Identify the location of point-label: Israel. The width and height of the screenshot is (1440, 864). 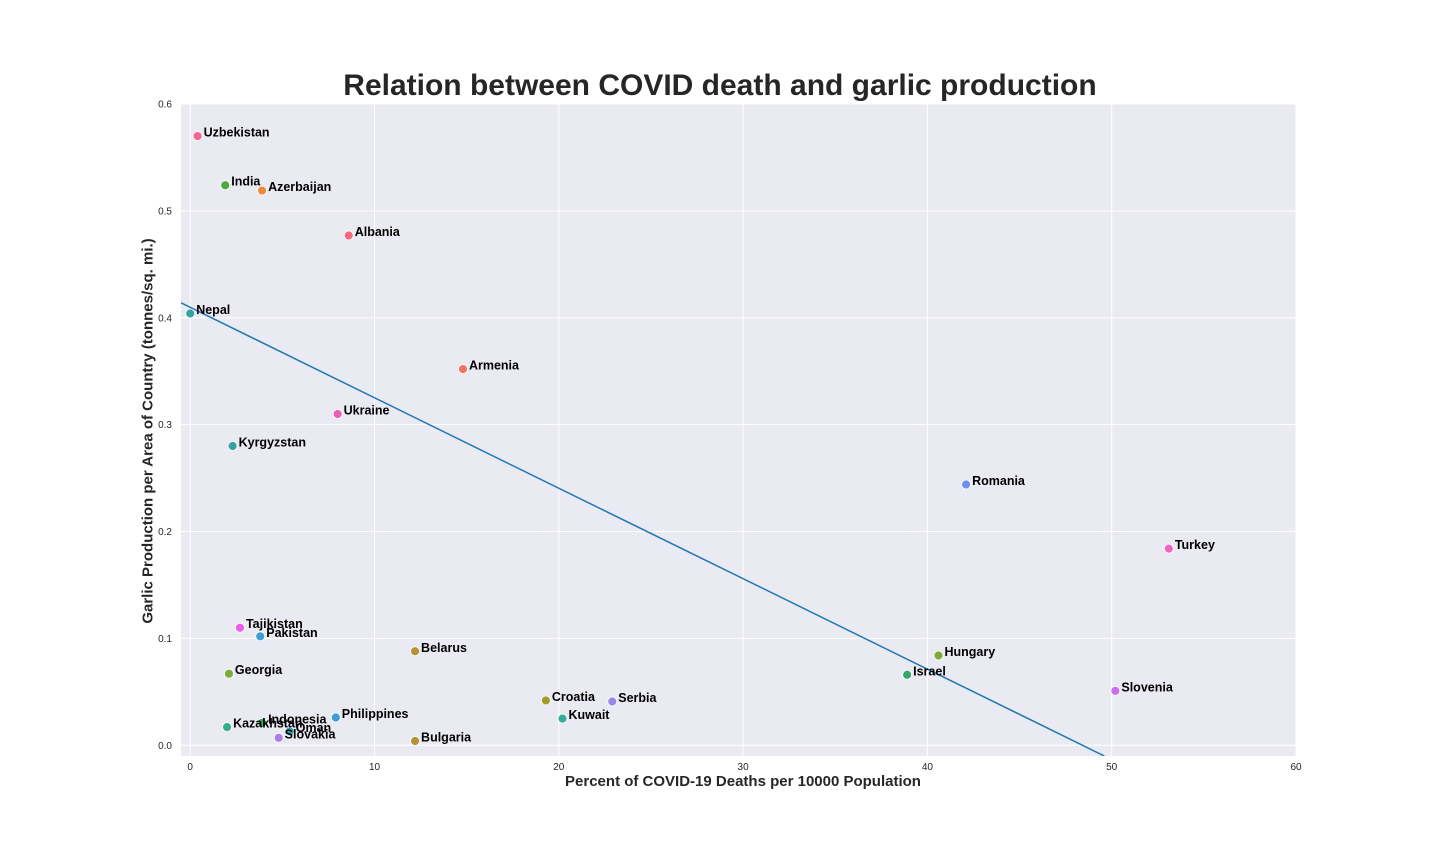
(929, 671).